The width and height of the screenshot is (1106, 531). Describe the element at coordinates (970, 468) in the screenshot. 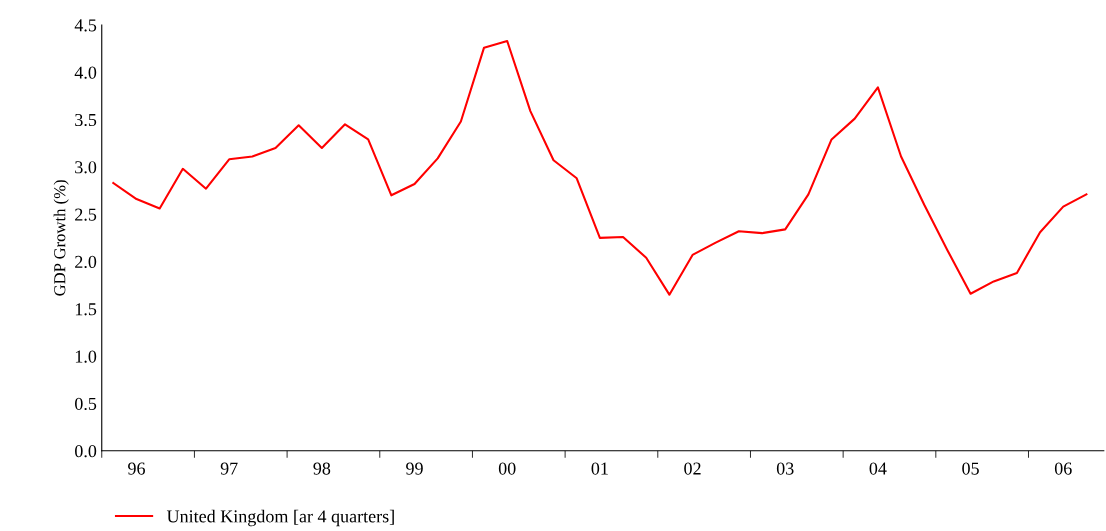

I see `x-tick-label: 05` at that location.